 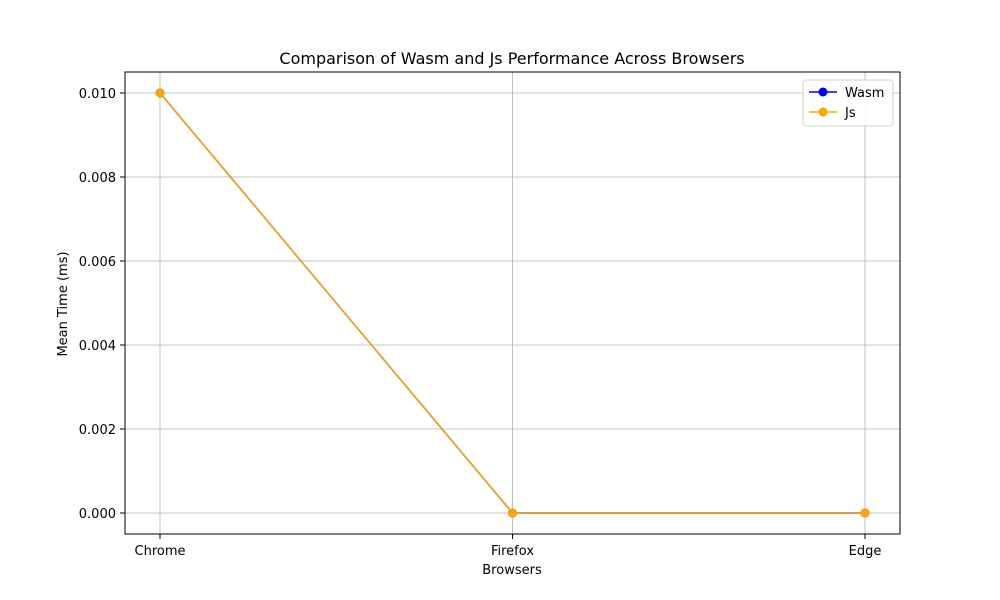 What do you see at coordinates (97, 262) in the screenshot?
I see `y-tick-label: 0.006` at bounding box center [97, 262].